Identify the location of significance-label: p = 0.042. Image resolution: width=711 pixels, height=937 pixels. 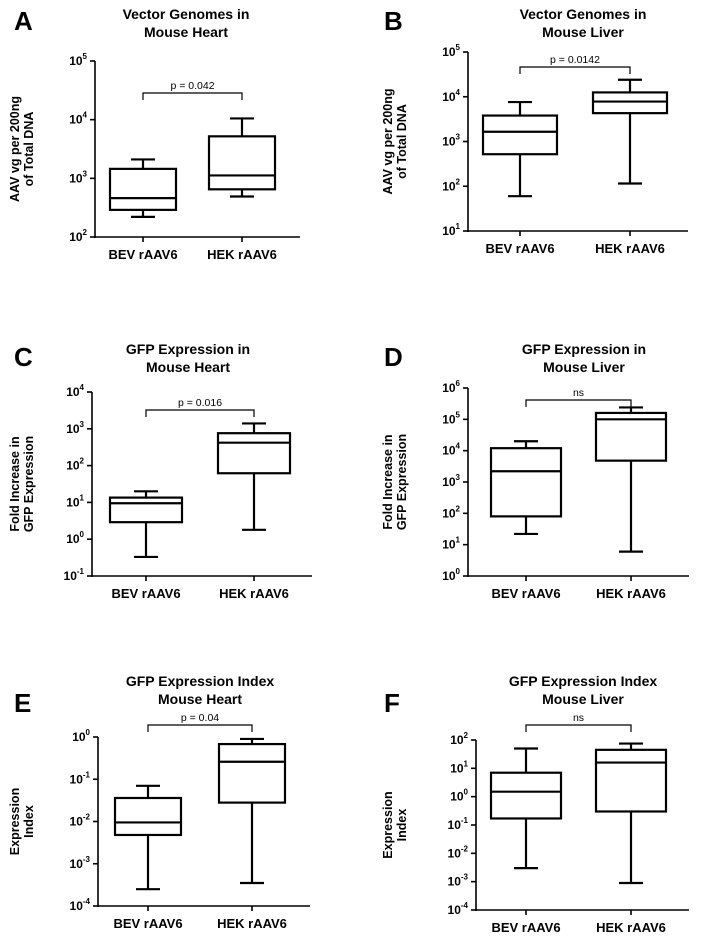
(192, 86).